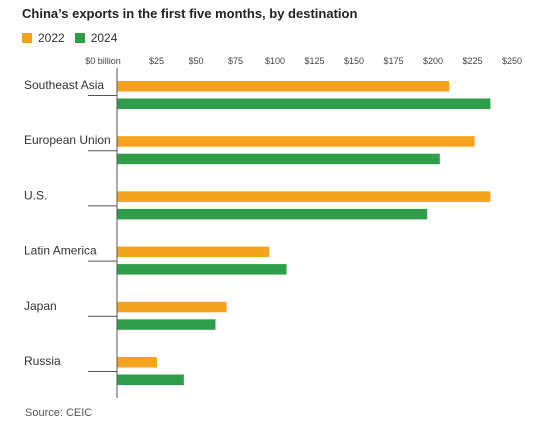  What do you see at coordinates (202, 269) in the screenshot?
I see `bar-2024-latin-america` at bounding box center [202, 269].